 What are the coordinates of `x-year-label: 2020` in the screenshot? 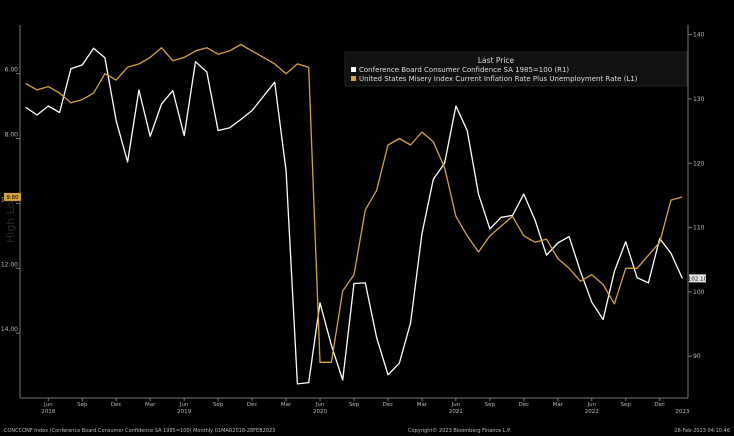 It's located at (320, 412).